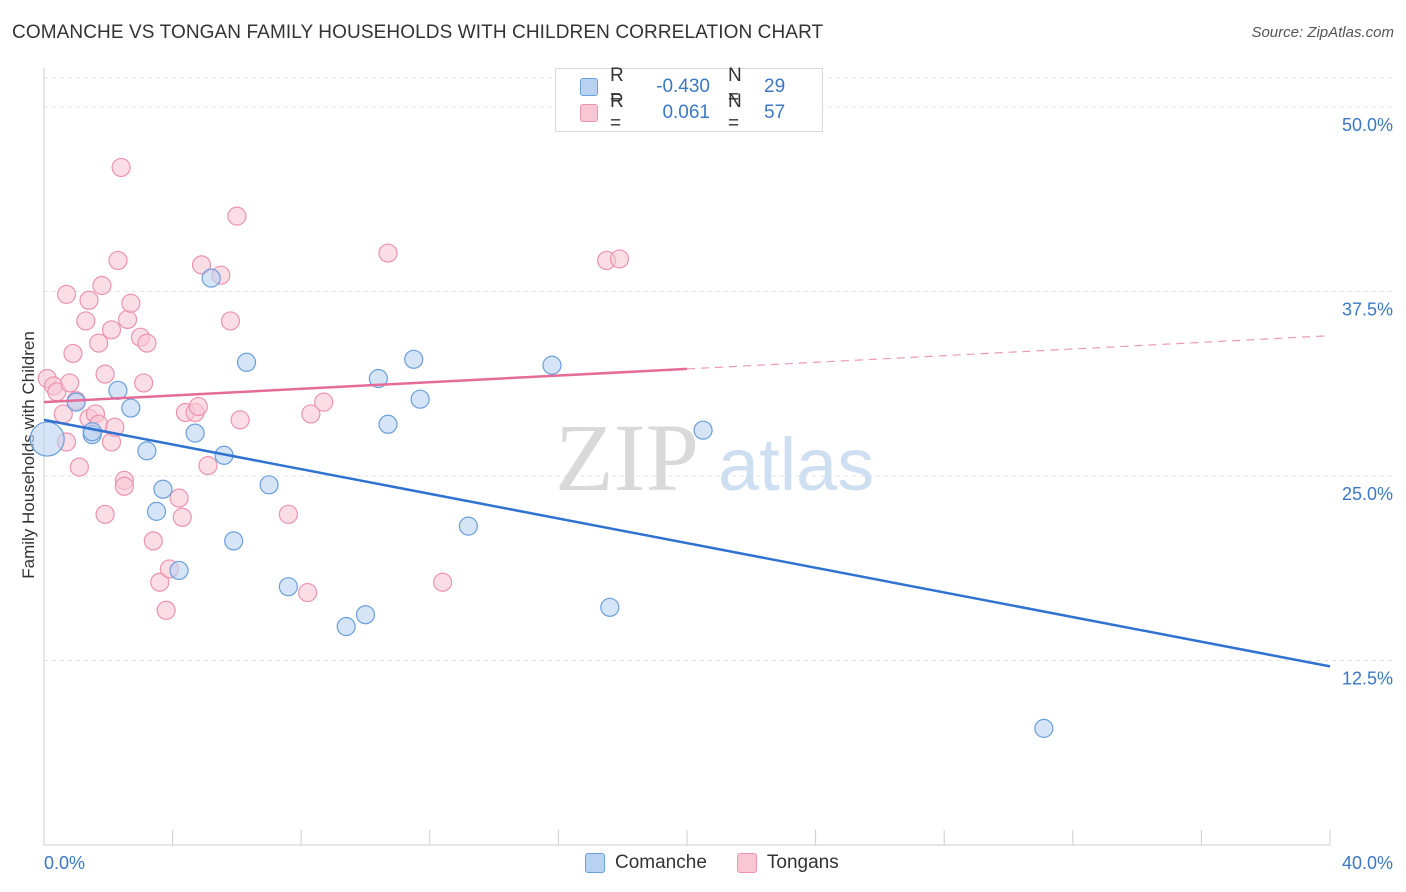 Image resolution: width=1406 pixels, height=892 pixels. What do you see at coordinates (1367, 863) in the screenshot?
I see `x-tick-label: 40.0%` at bounding box center [1367, 863].